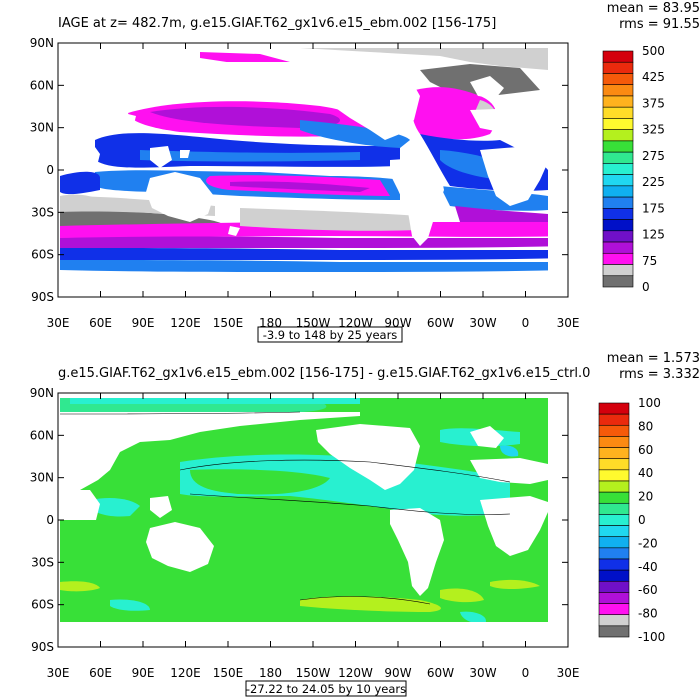  What do you see at coordinates (313, 673) in the screenshot?
I see `x-tick-label: 150W` at bounding box center [313, 673].